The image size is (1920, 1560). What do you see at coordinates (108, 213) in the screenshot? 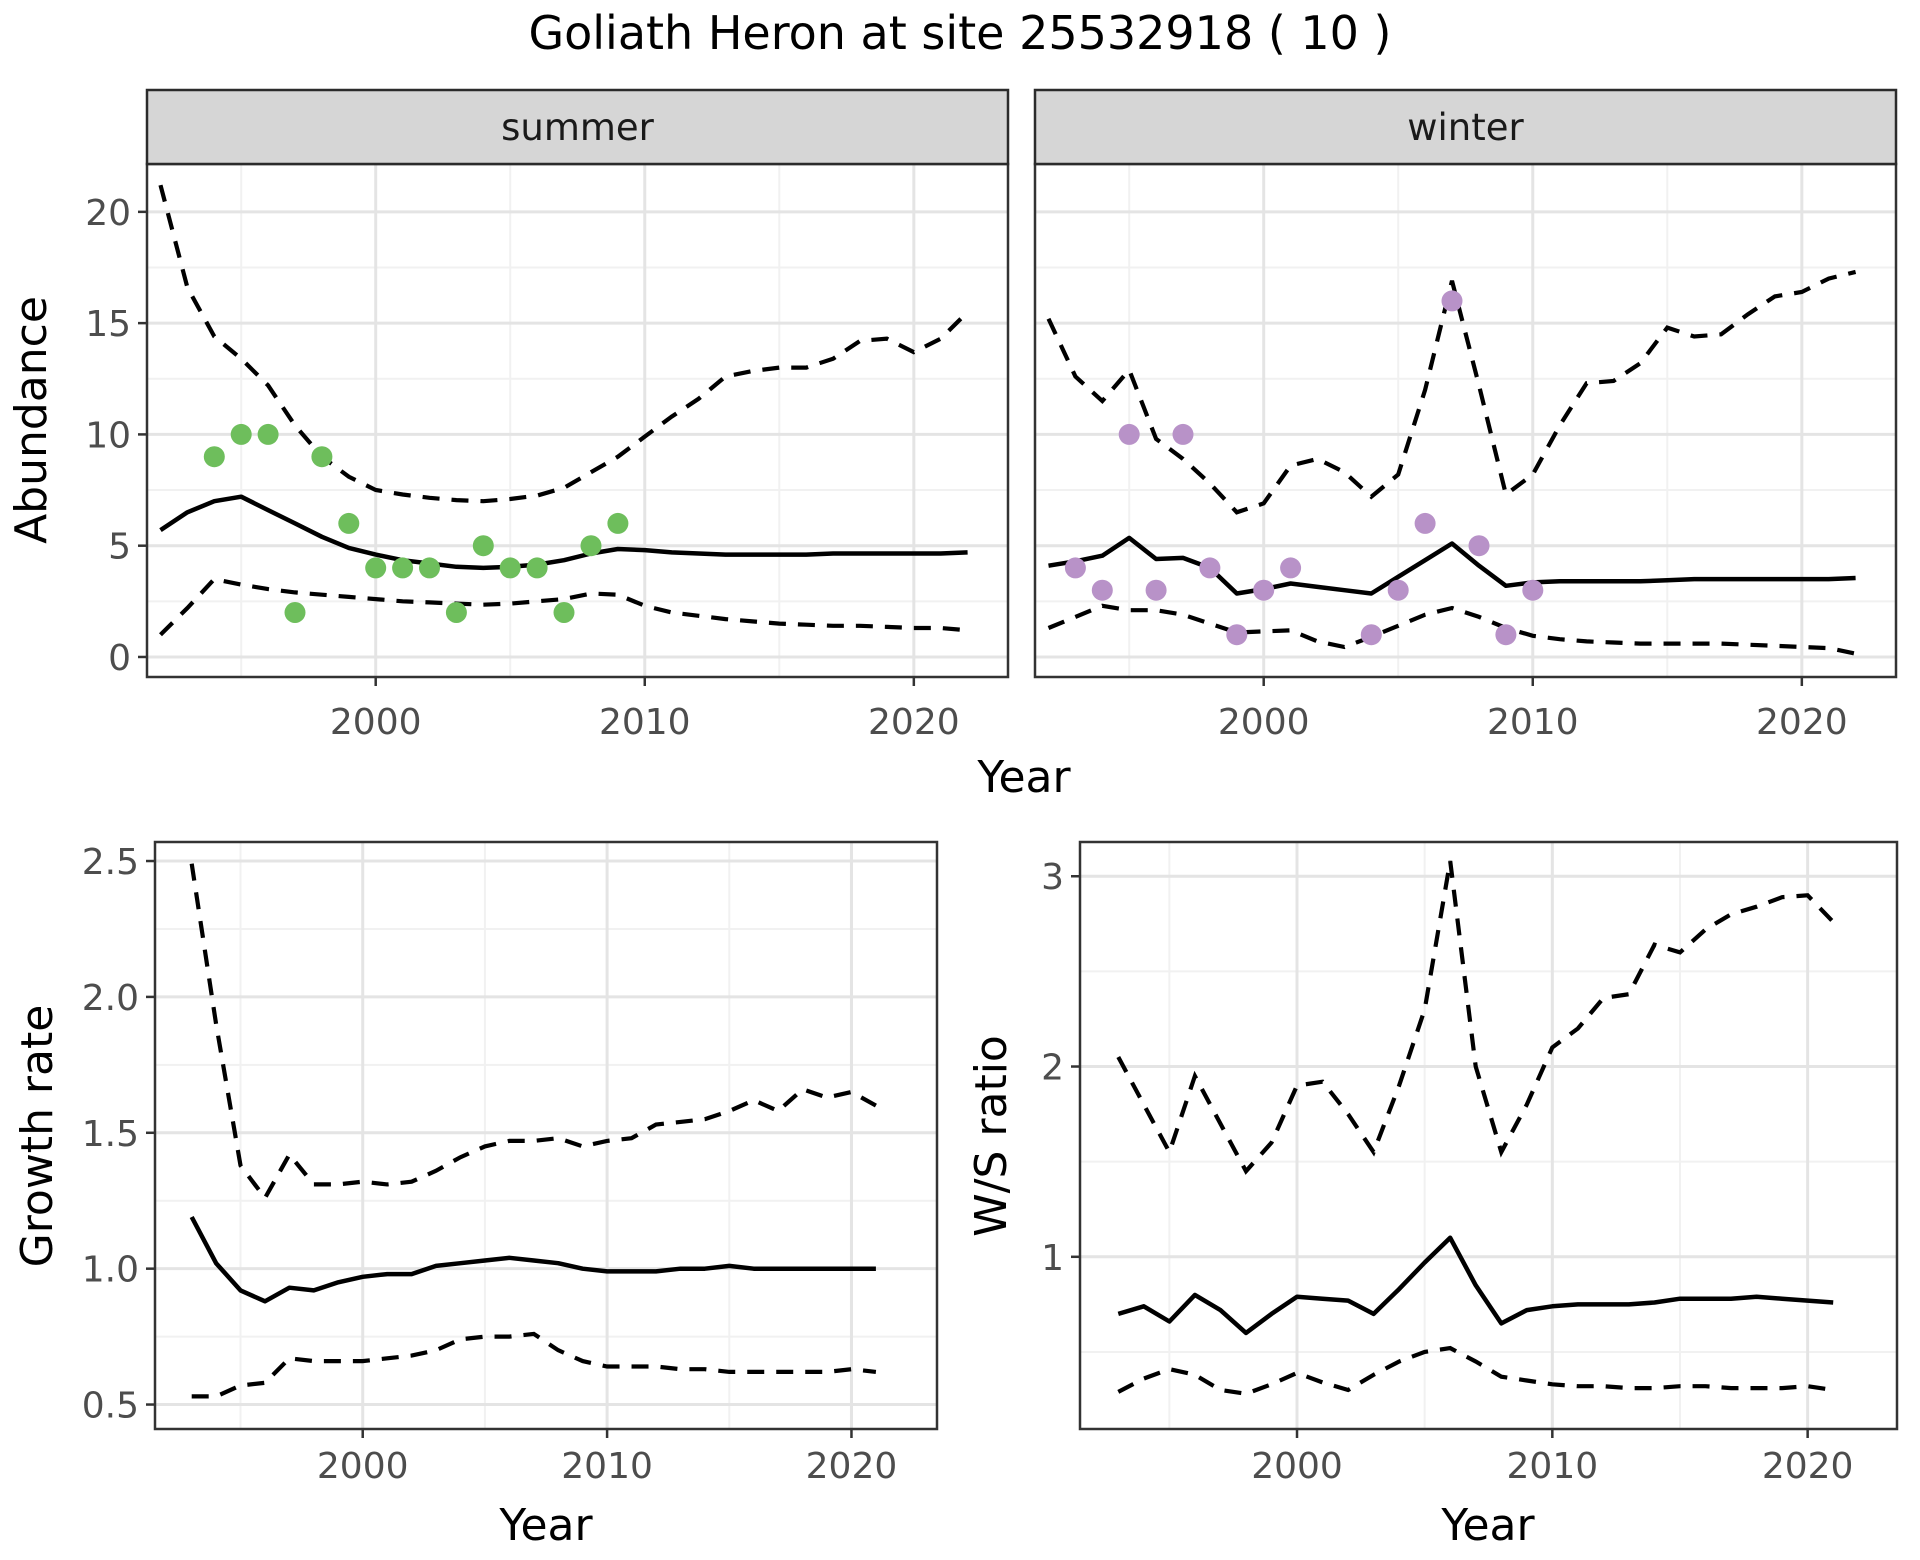
I see `y-tick-label: 20` at bounding box center [108, 213].